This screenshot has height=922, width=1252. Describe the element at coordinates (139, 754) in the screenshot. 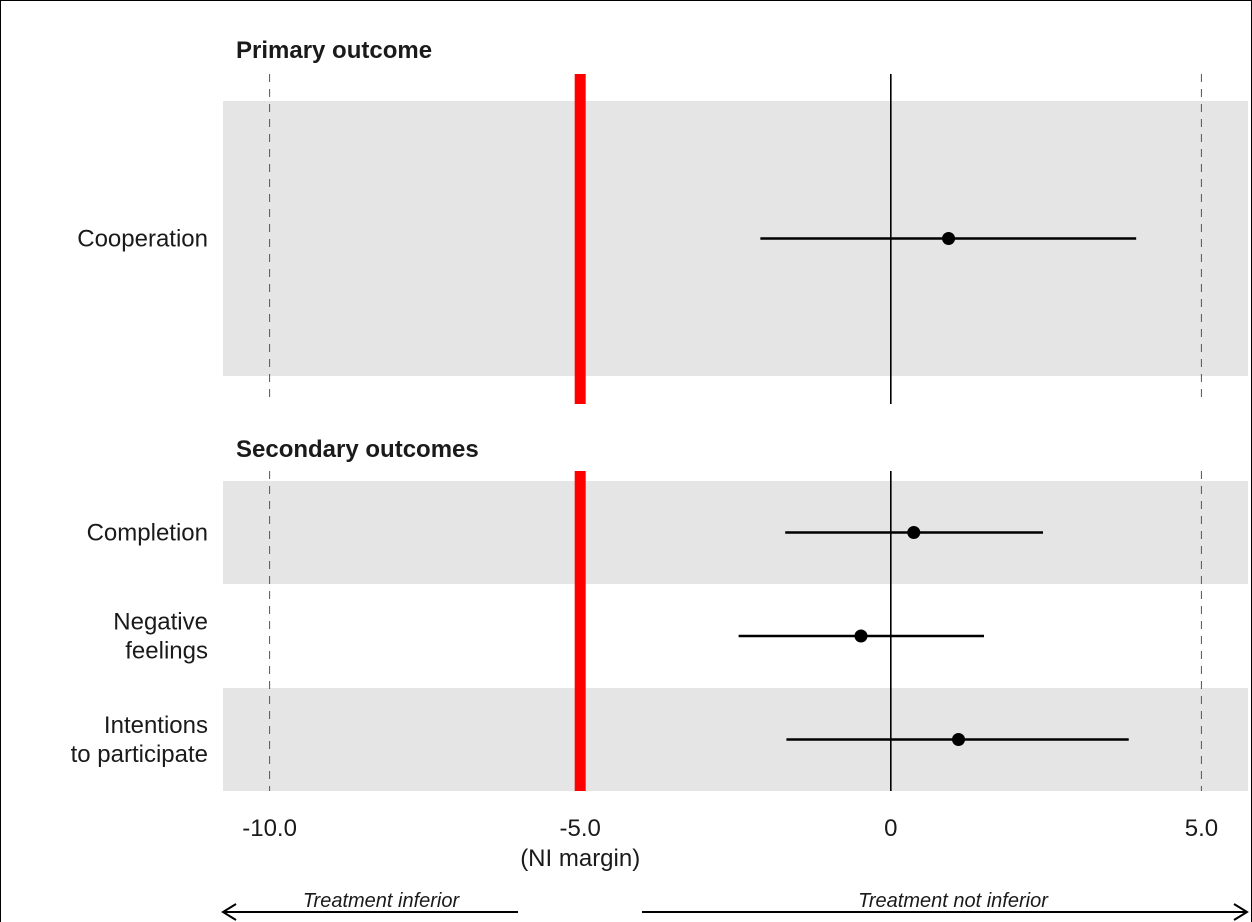

I see `row-label: to participate` at that location.